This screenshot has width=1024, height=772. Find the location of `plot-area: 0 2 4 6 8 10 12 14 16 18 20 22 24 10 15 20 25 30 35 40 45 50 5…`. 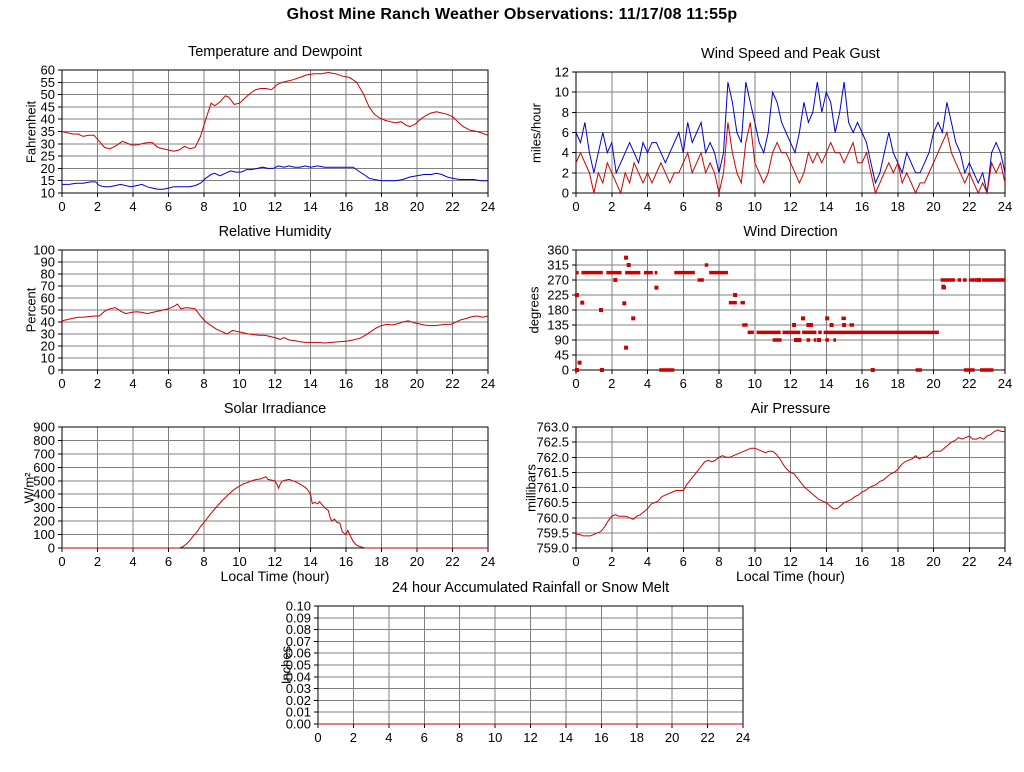

plot-area: 0 2 4 6 8 10 12 14 16 18 20 22 24 10 15 20 25 30 35 40 45 50 5… is located at coordinates (257, 145).